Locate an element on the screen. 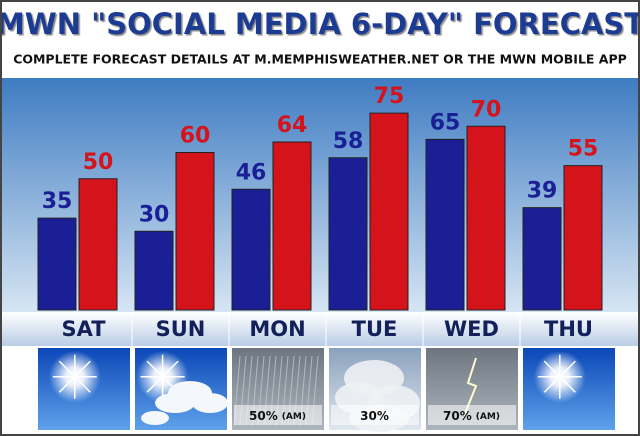 The height and width of the screenshot is (436, 640). precip-box: 30% is located at coordinates (375, 415).